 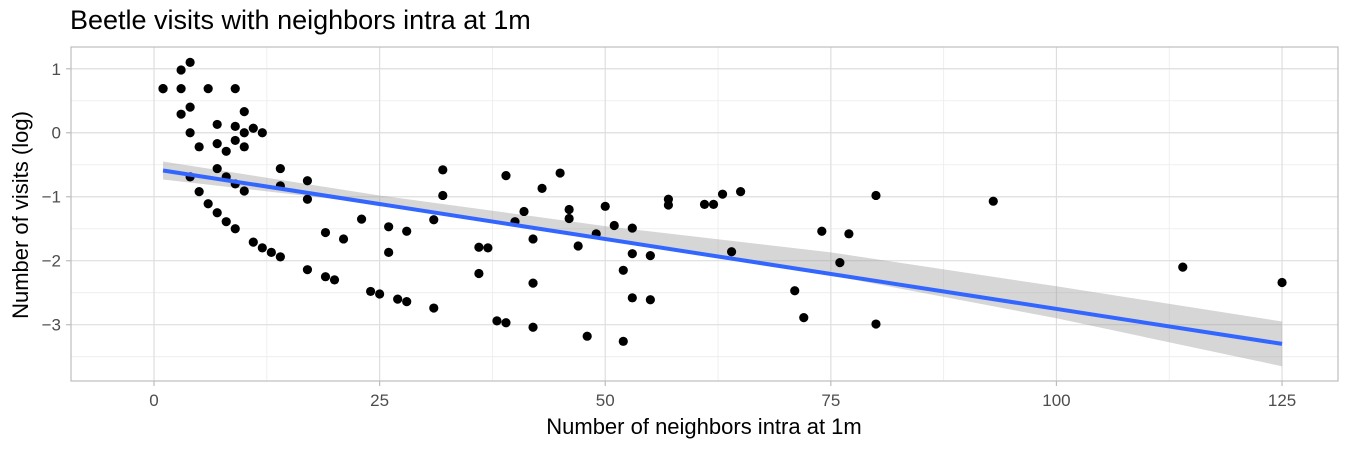 I want to click on x-axis-ticks: 0 25 50 75 100 125, so click(x=722, y=395).